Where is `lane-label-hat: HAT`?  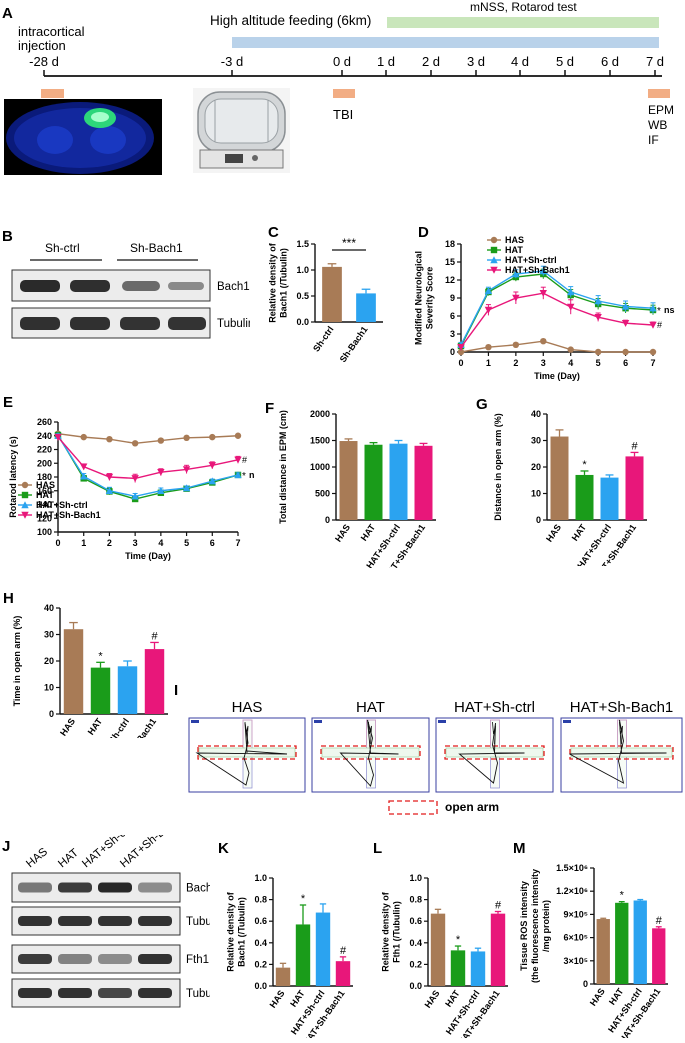
lane-label-hat: HAT is located at coordinates (68, 858).